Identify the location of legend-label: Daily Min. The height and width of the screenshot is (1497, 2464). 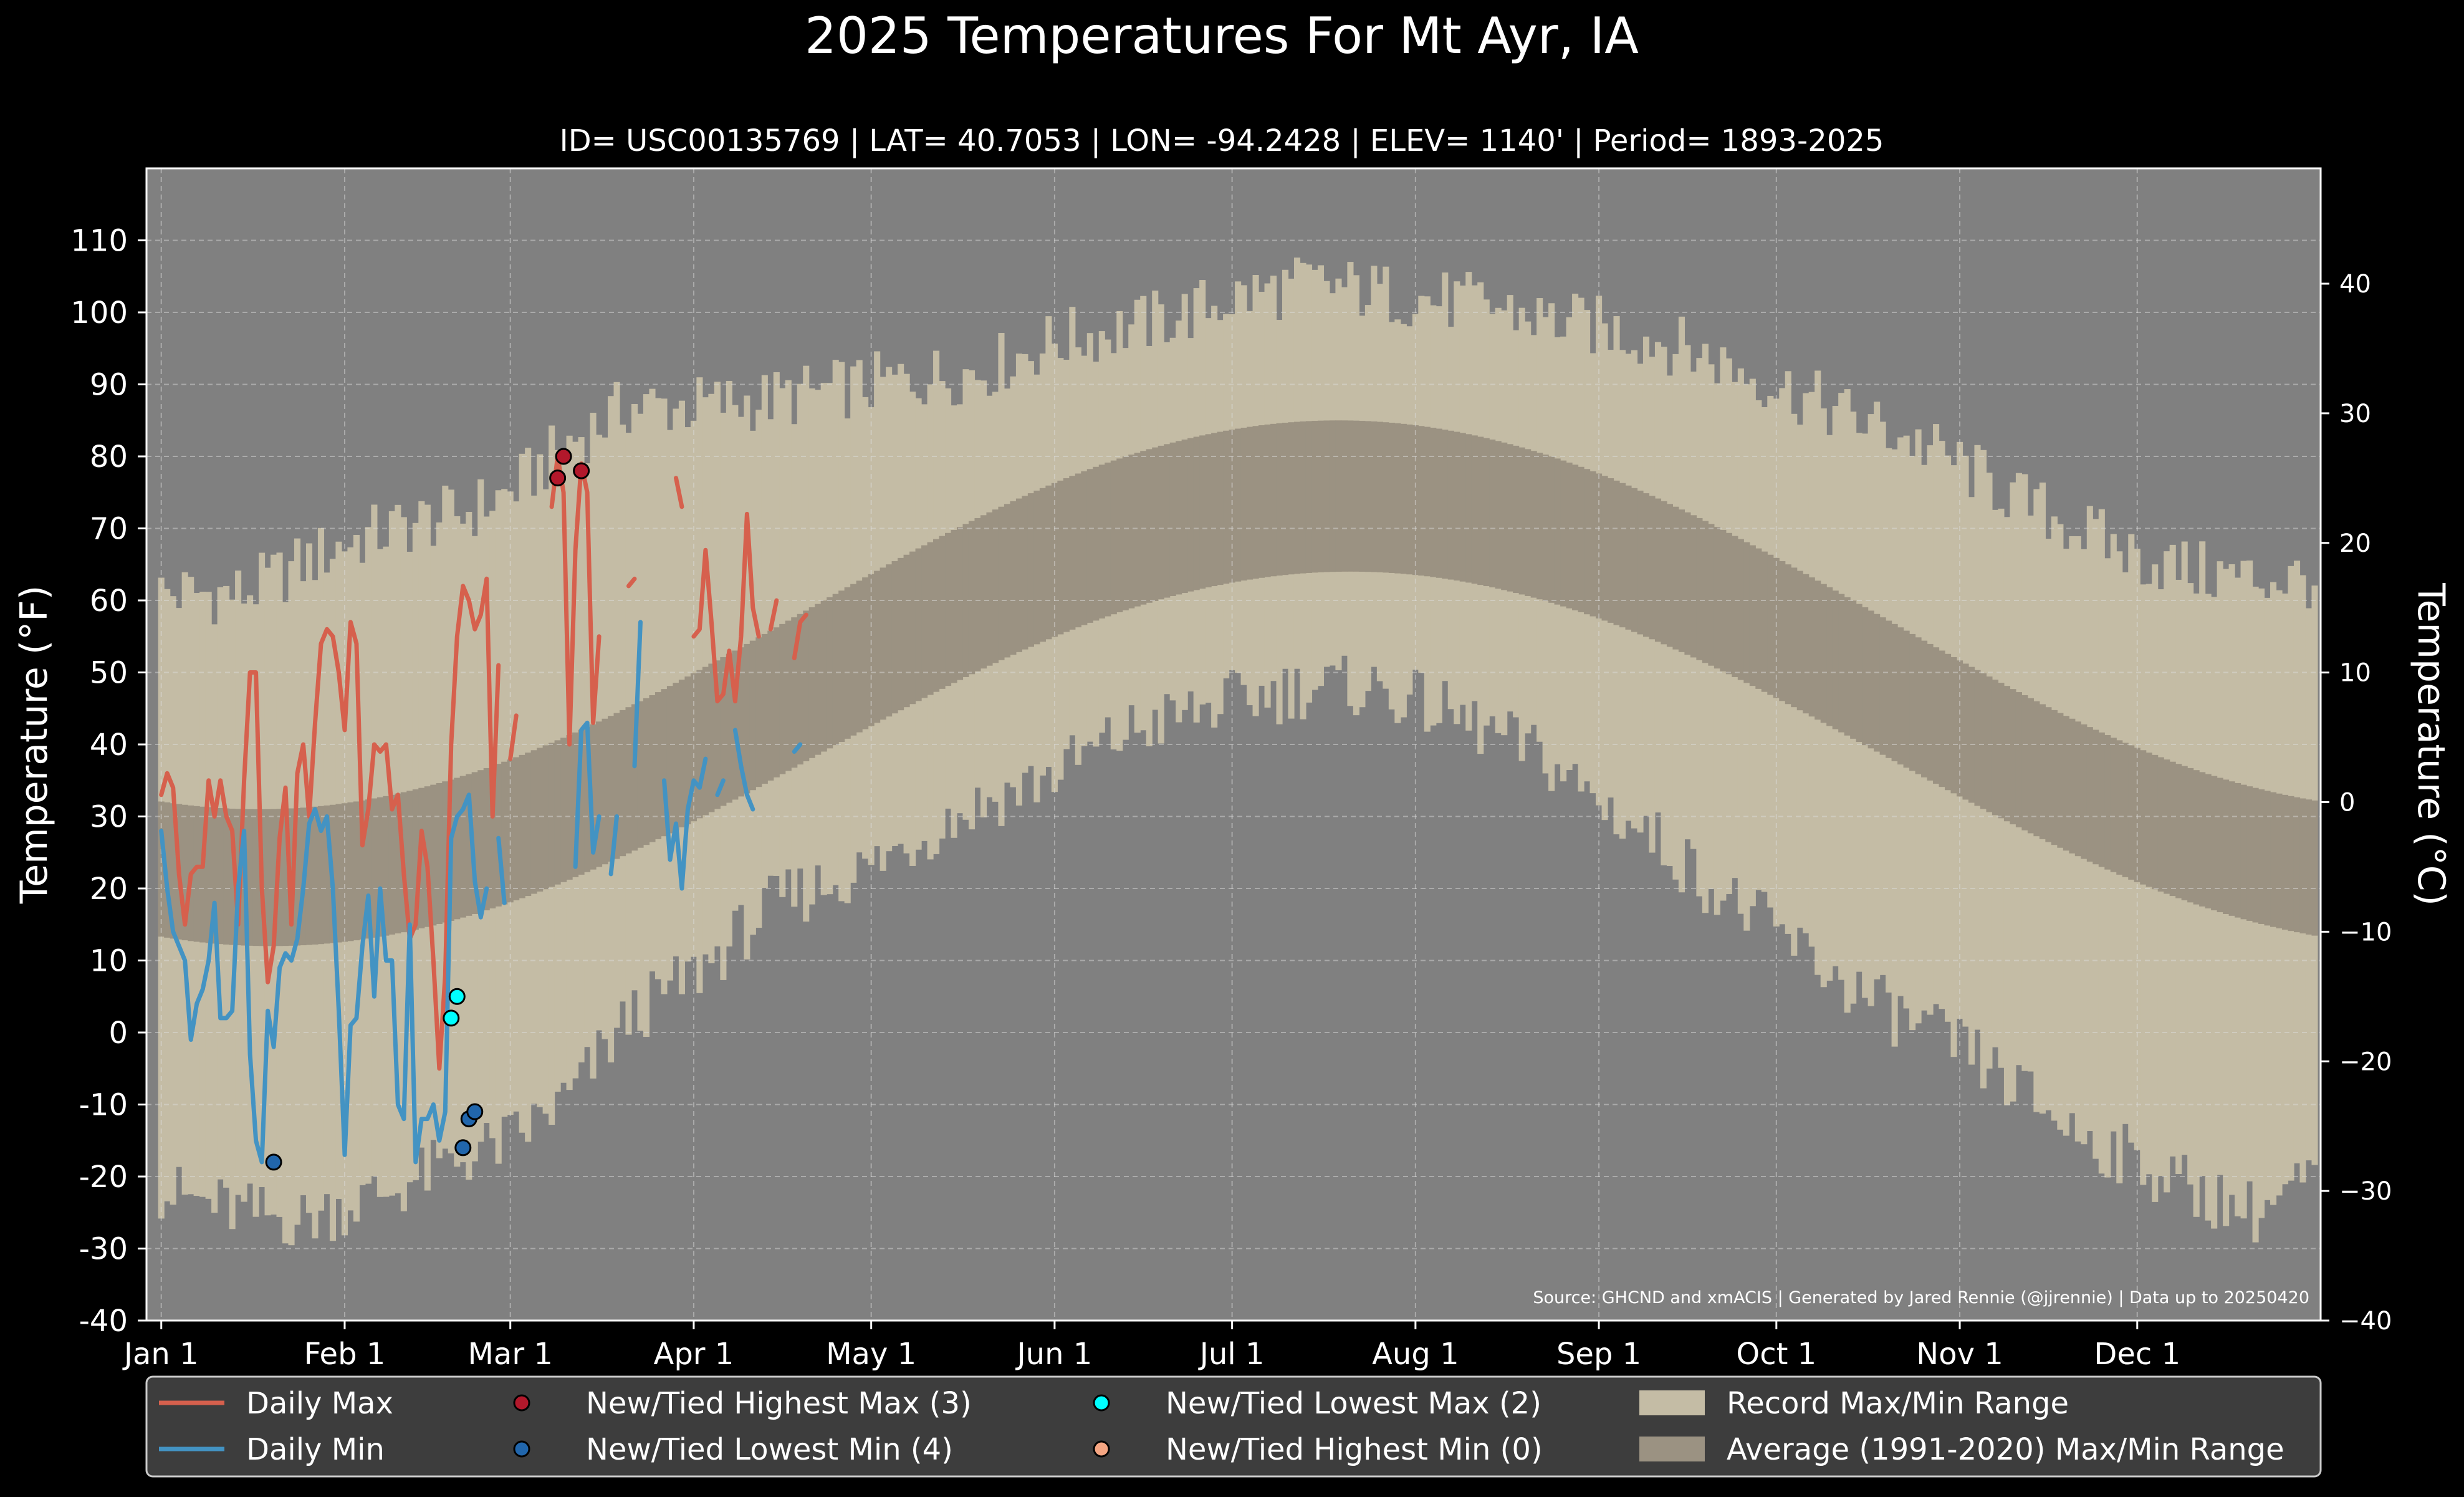
(315, 1449).